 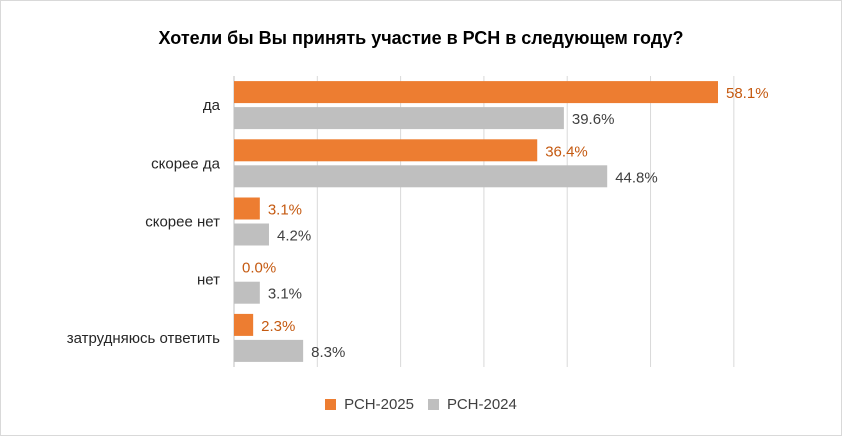 I want to click on data-label-2024: 44.8%, so click(x=636, y=177).